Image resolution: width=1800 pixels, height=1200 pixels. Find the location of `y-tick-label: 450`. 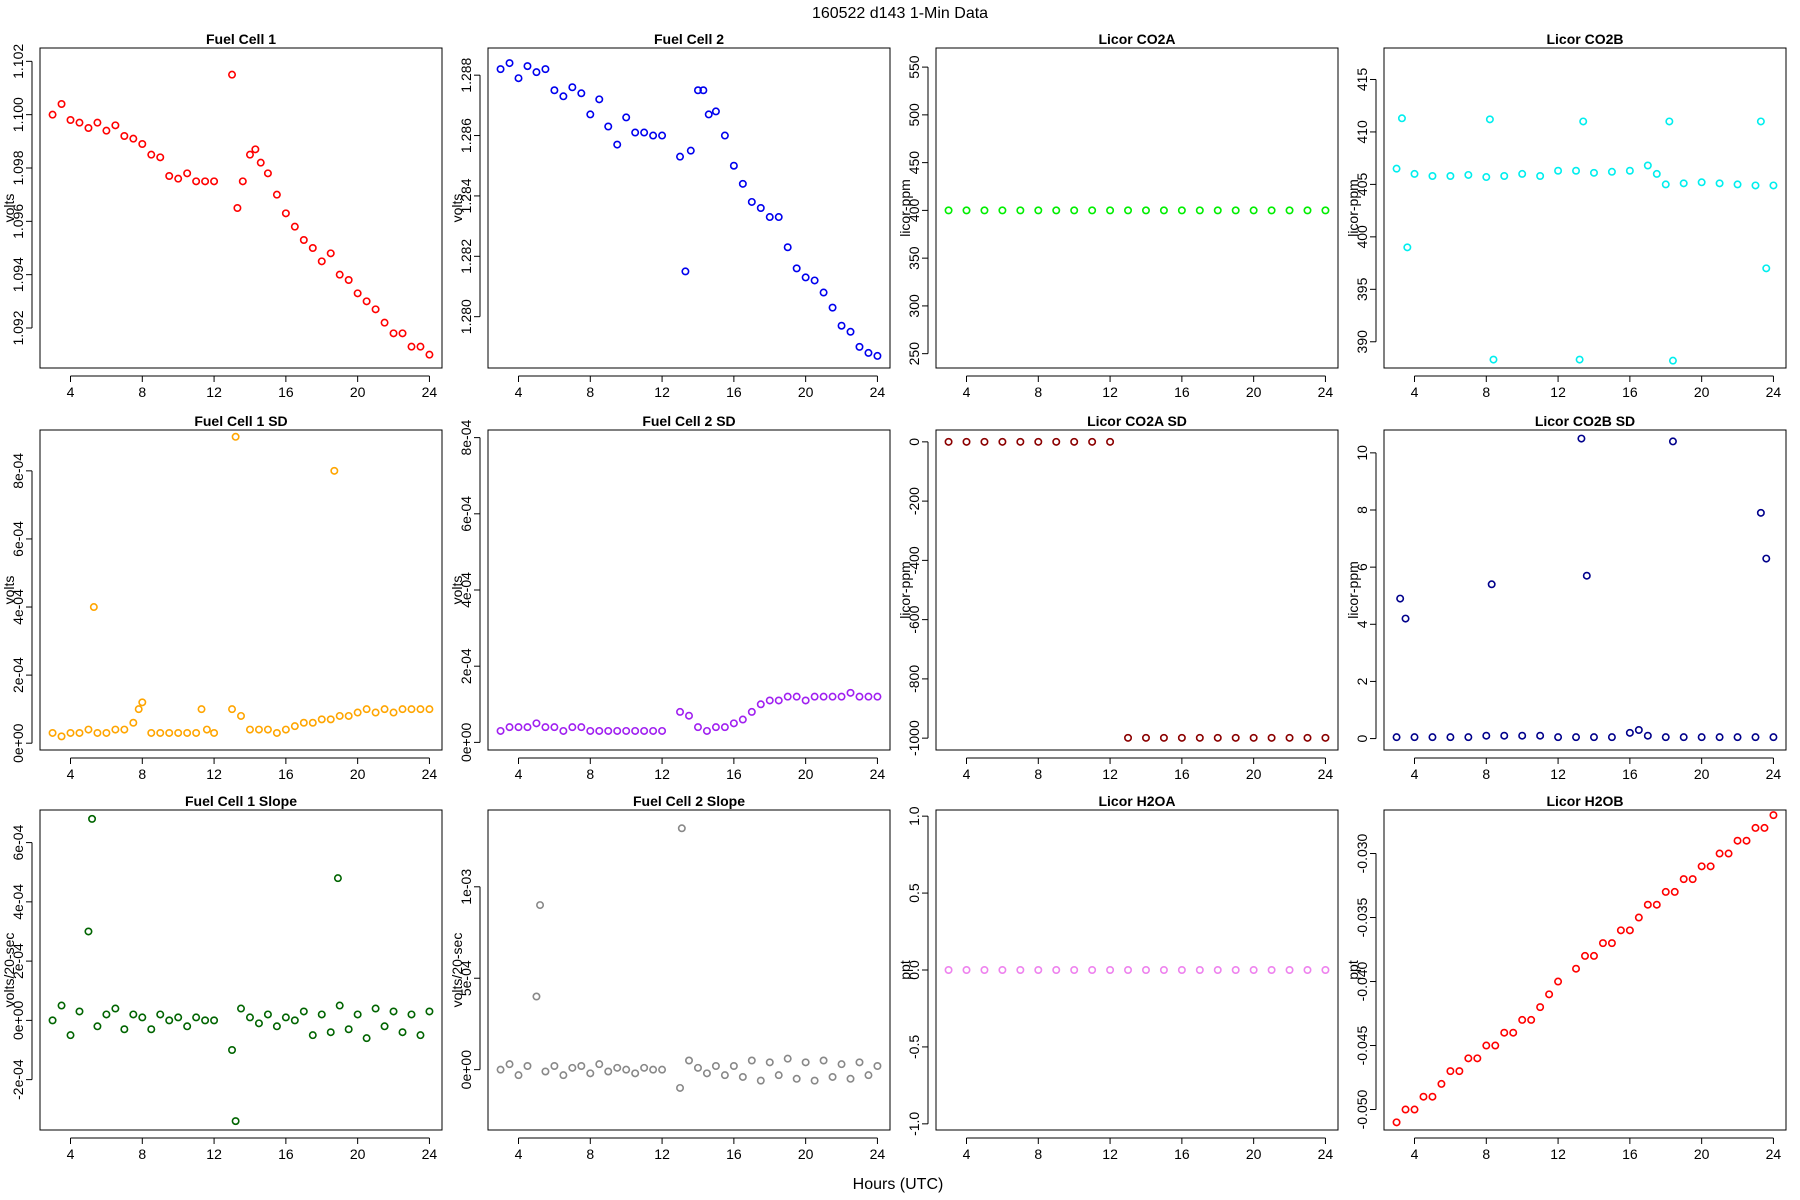

y-tick-label: 450 is located at coordinates (914, 163).